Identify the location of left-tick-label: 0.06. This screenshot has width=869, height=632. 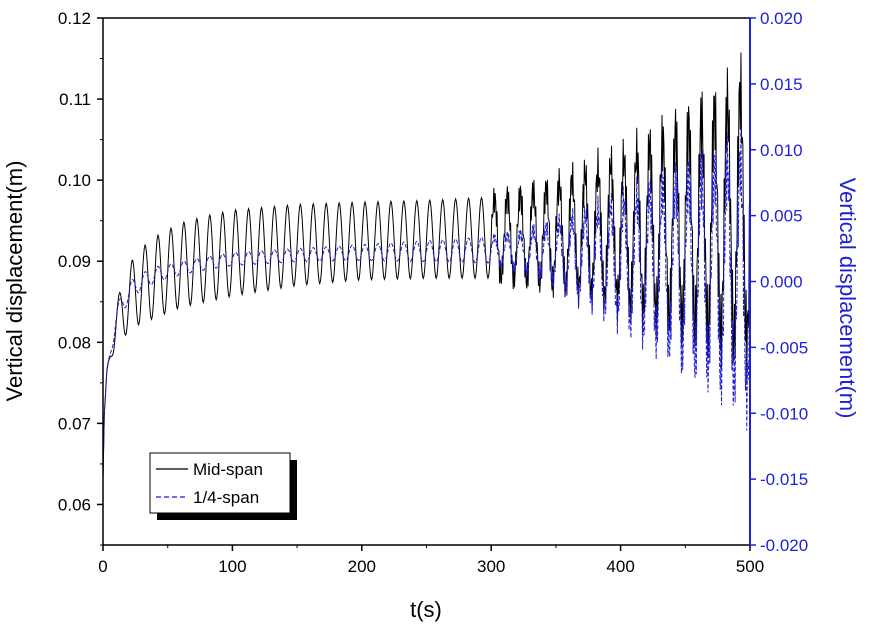
(74, 504).